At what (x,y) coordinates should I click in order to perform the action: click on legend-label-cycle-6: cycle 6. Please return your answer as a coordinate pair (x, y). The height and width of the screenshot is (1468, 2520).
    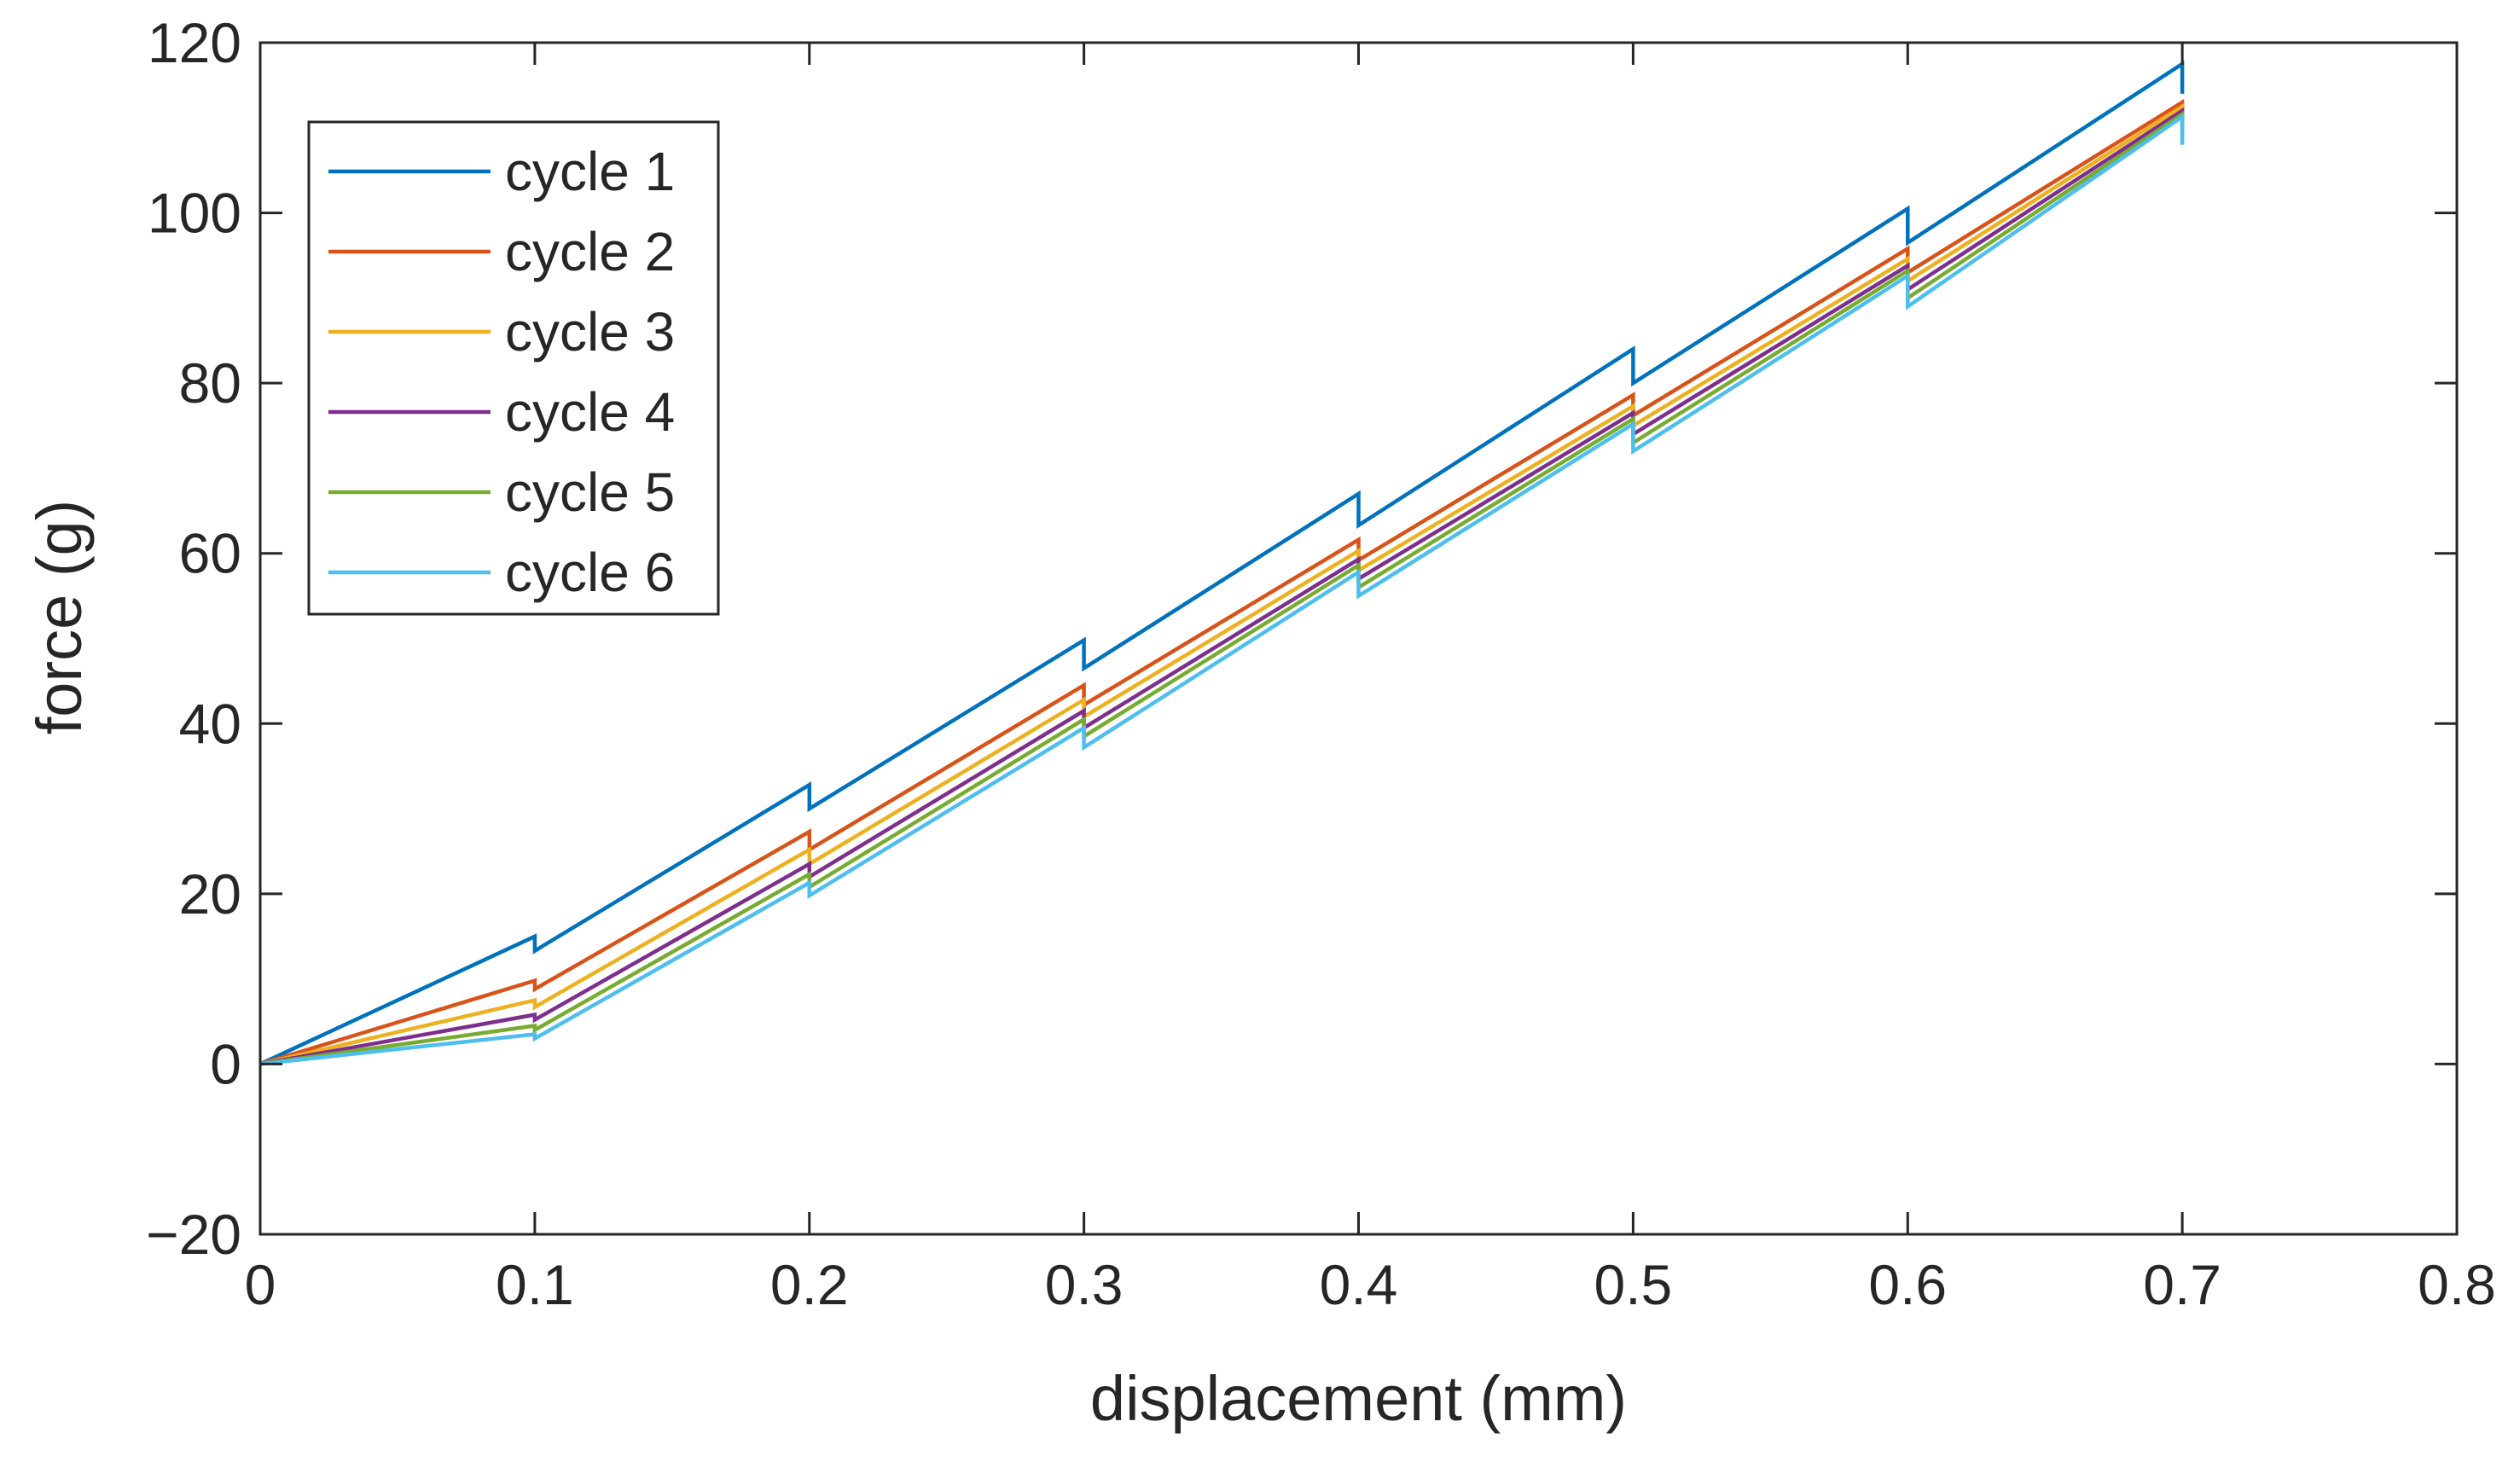
    Looking at the image, I should click on (590, 572).